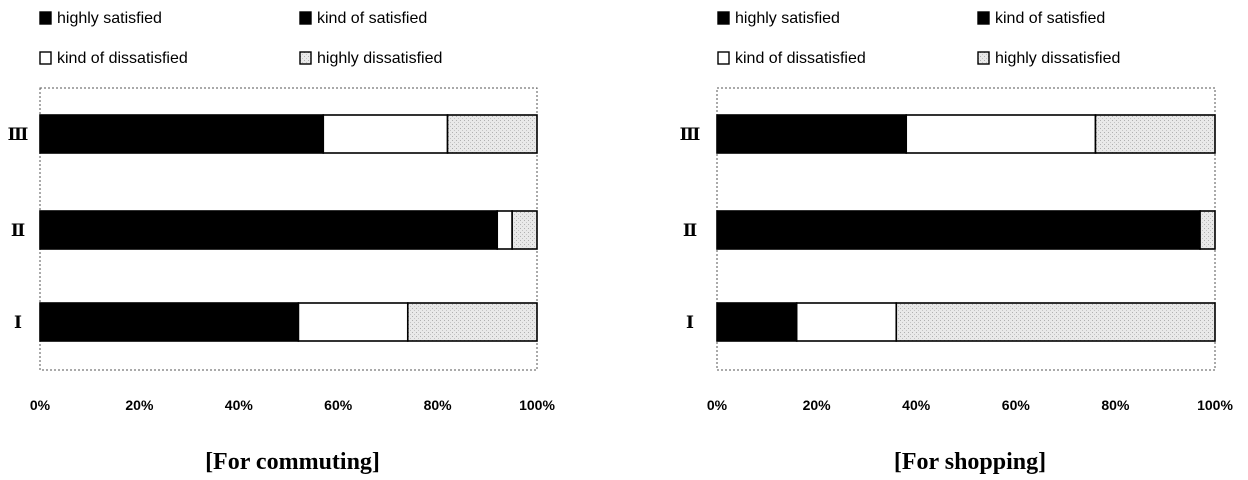 The height and width of the screenshot is (480, 1248). I want to click on chart-title: [For commuting], so click(292, 462).